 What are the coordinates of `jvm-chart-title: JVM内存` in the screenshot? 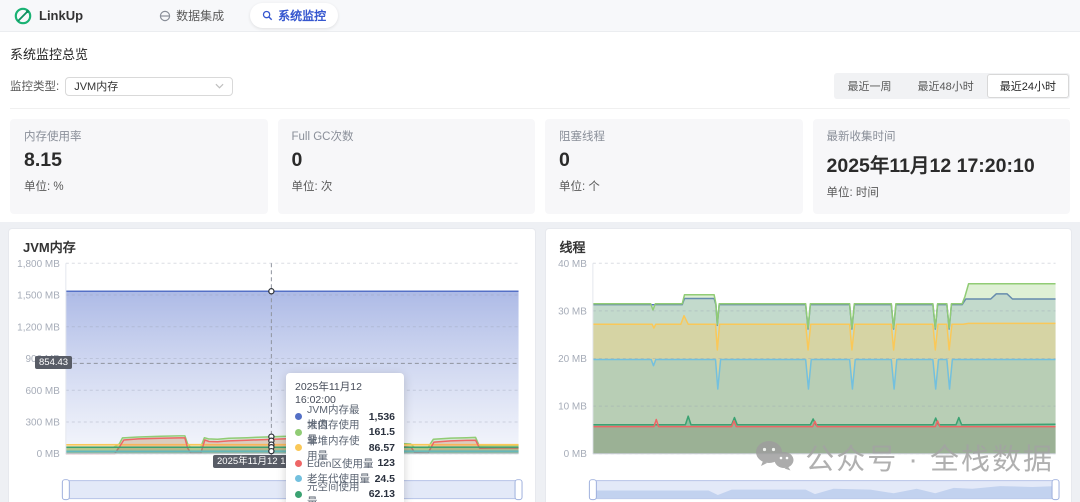 It's located at (49, 247).